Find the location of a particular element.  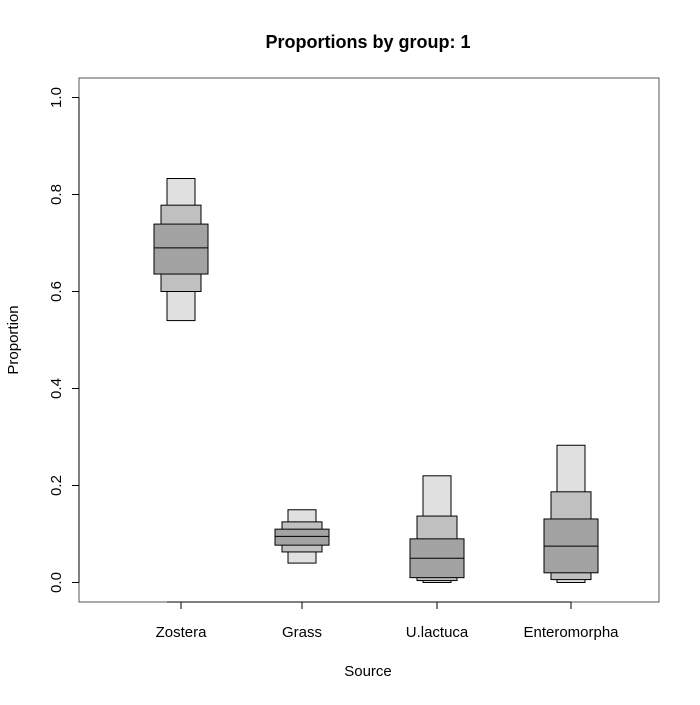

y-tick-label: 0.0 is located at coordinates (56, 582).